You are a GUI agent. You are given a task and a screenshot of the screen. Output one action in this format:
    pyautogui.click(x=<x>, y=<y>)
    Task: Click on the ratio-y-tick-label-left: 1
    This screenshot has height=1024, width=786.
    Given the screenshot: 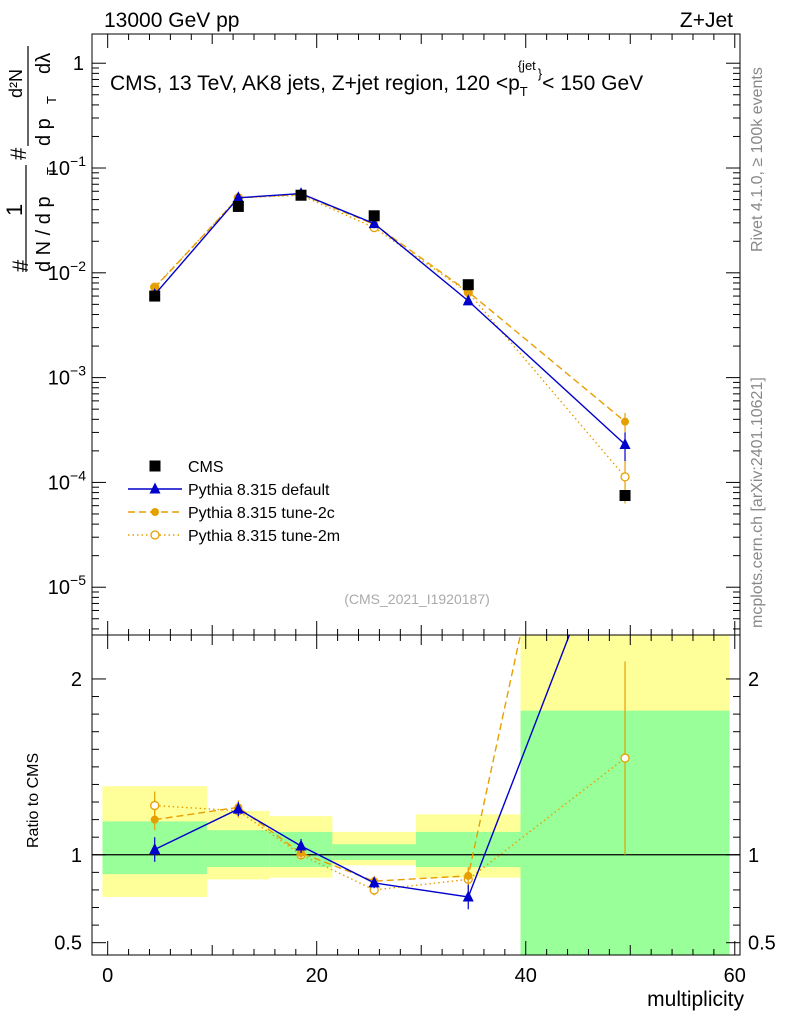 What is the action you would take?
    pyautogui.click(x=76, y=856)
    